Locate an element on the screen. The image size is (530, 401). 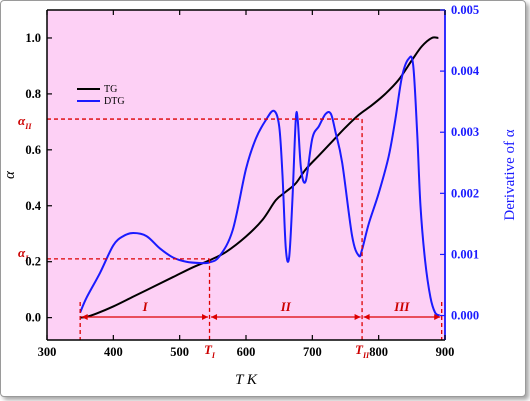
y-right-tick-label: 0.005 is located at coordinates (465, 10).